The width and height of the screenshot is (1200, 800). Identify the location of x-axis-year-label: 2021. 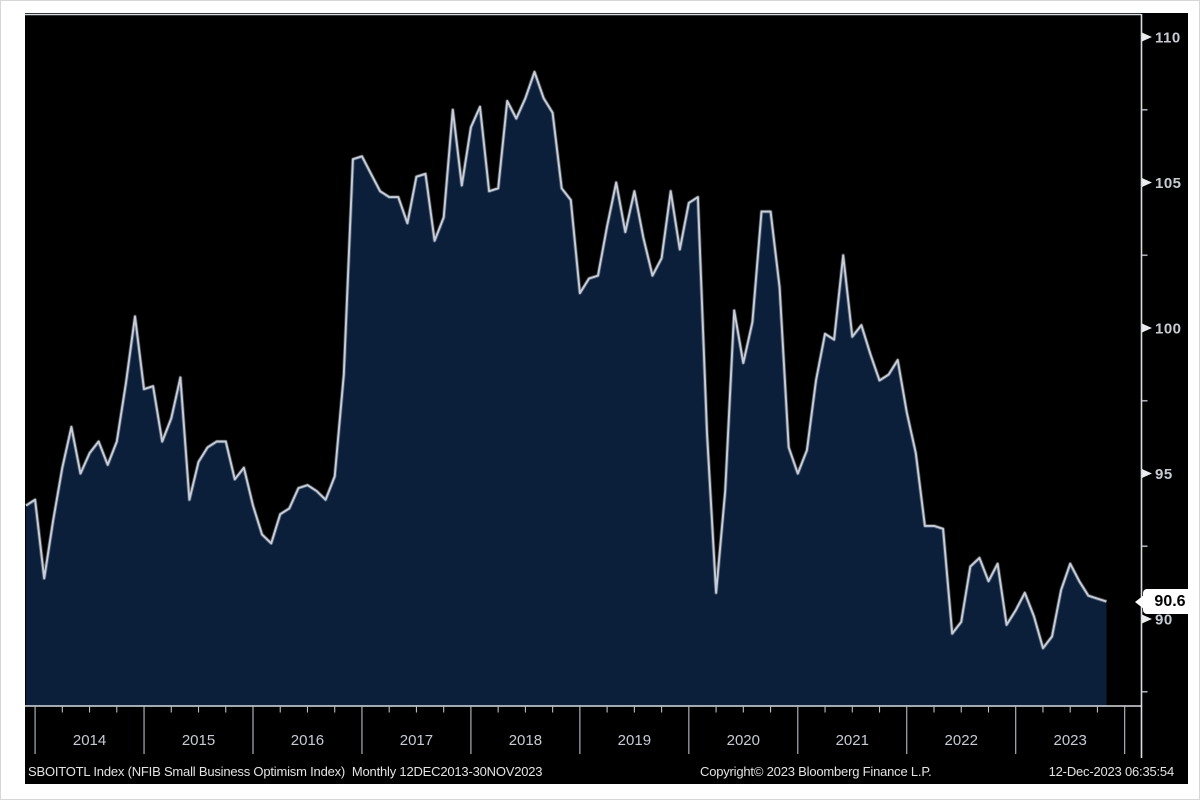
(852, 740).